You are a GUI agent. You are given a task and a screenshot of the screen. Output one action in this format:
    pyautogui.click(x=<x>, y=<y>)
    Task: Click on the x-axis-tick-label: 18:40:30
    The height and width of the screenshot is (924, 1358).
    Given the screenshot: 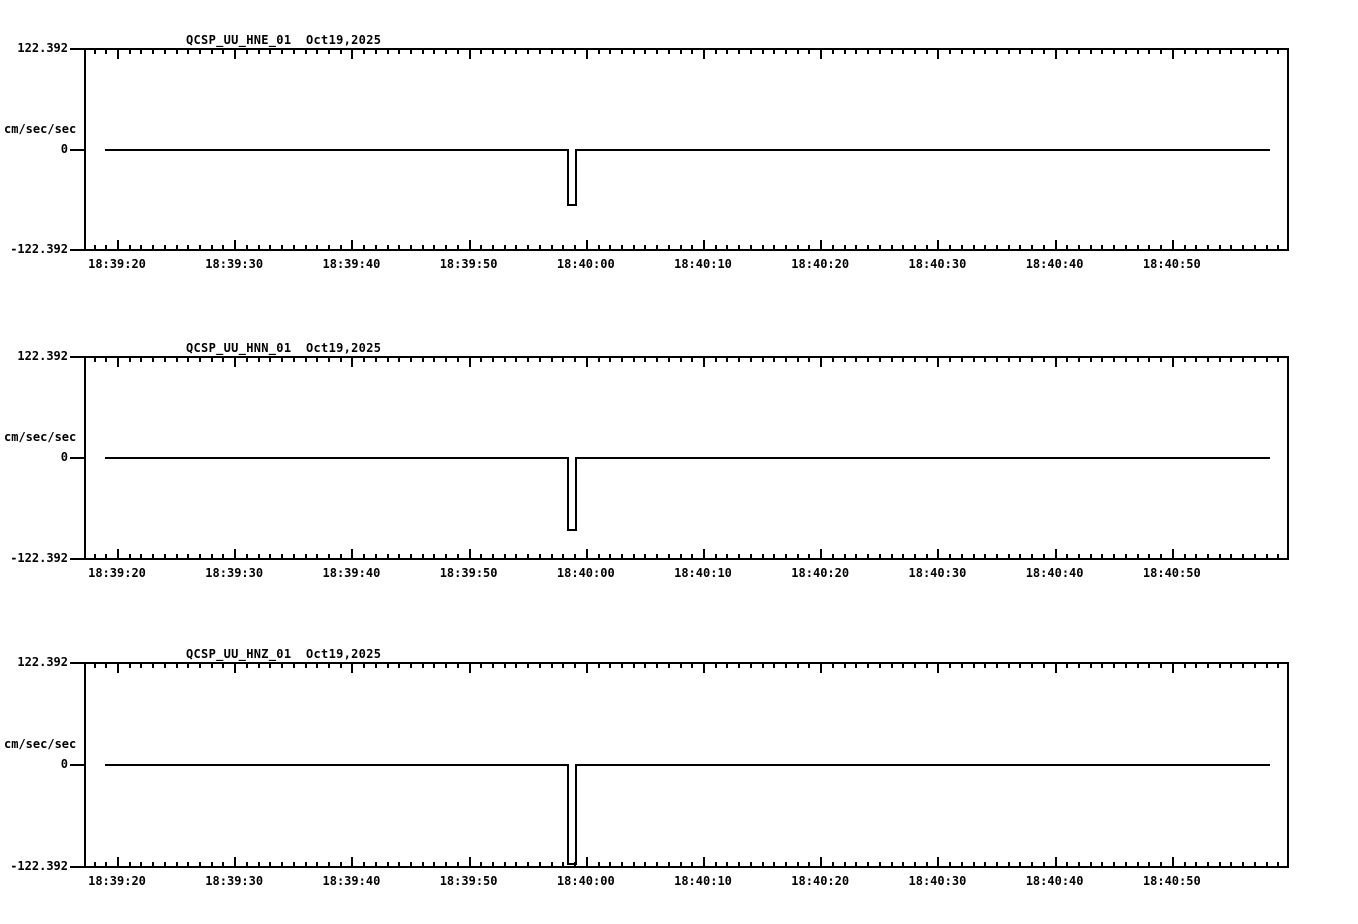 What is the action you would take?
    pyautogui.click(x=937, y=573)
    